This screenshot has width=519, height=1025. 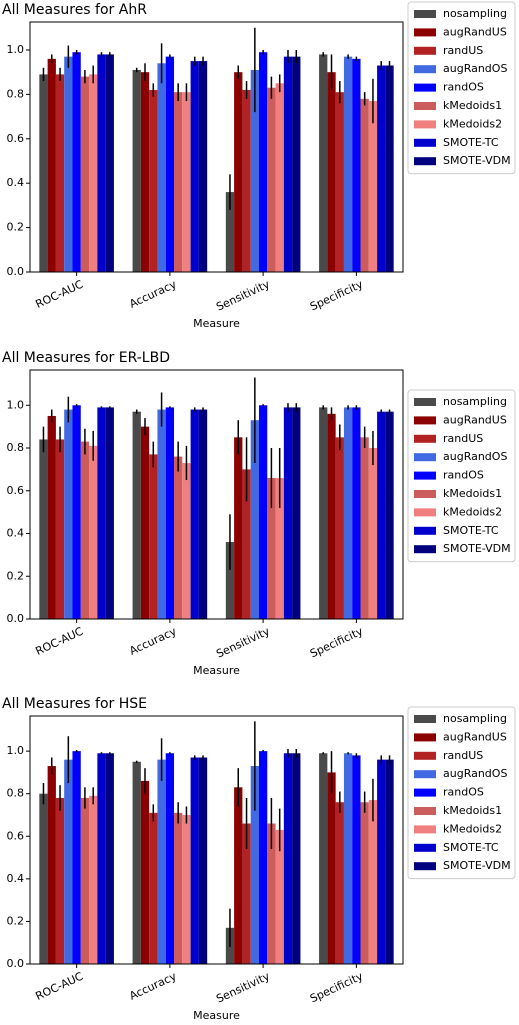 What do you see at coordinates (336, 987) in the screenshot?
I see `x-tick-label: Specificity` at bounding box center [336, 987].